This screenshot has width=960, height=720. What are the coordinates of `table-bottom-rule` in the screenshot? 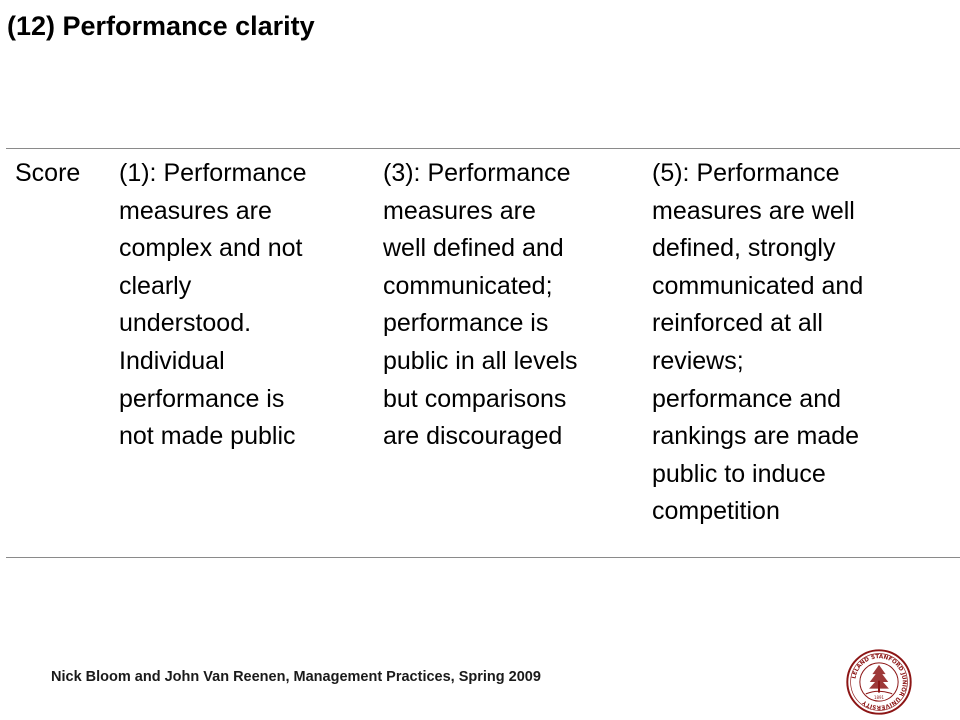 It's located at (483, 557).